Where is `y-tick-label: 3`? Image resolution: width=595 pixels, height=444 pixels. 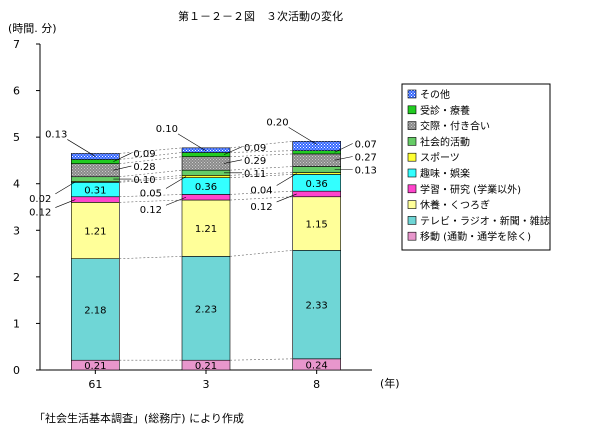 y-tick-label: 3 is located at coordinates (16, 230).